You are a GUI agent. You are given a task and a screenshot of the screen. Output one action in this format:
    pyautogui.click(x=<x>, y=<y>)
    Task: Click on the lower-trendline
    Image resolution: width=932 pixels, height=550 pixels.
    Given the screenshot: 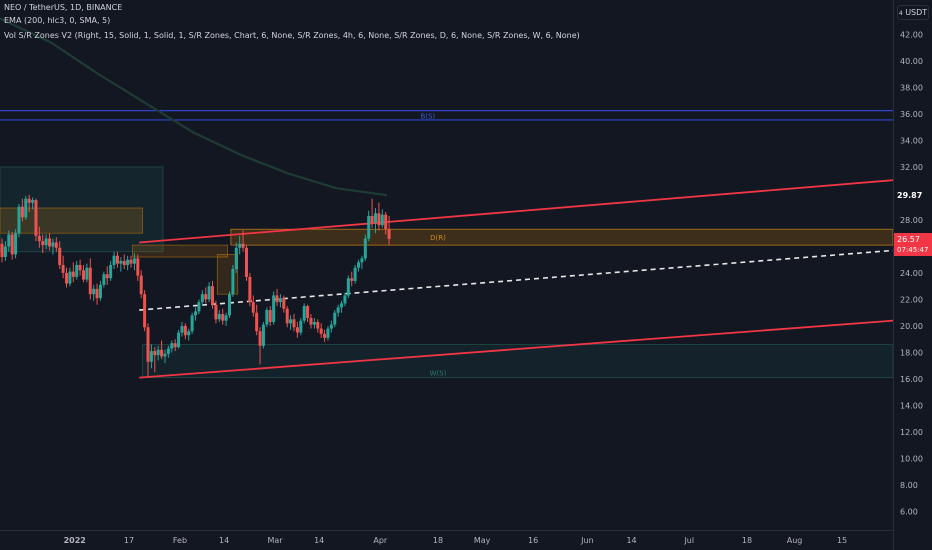 What is the action you would take?
    pyautogui.click(x=516, y=349)
    